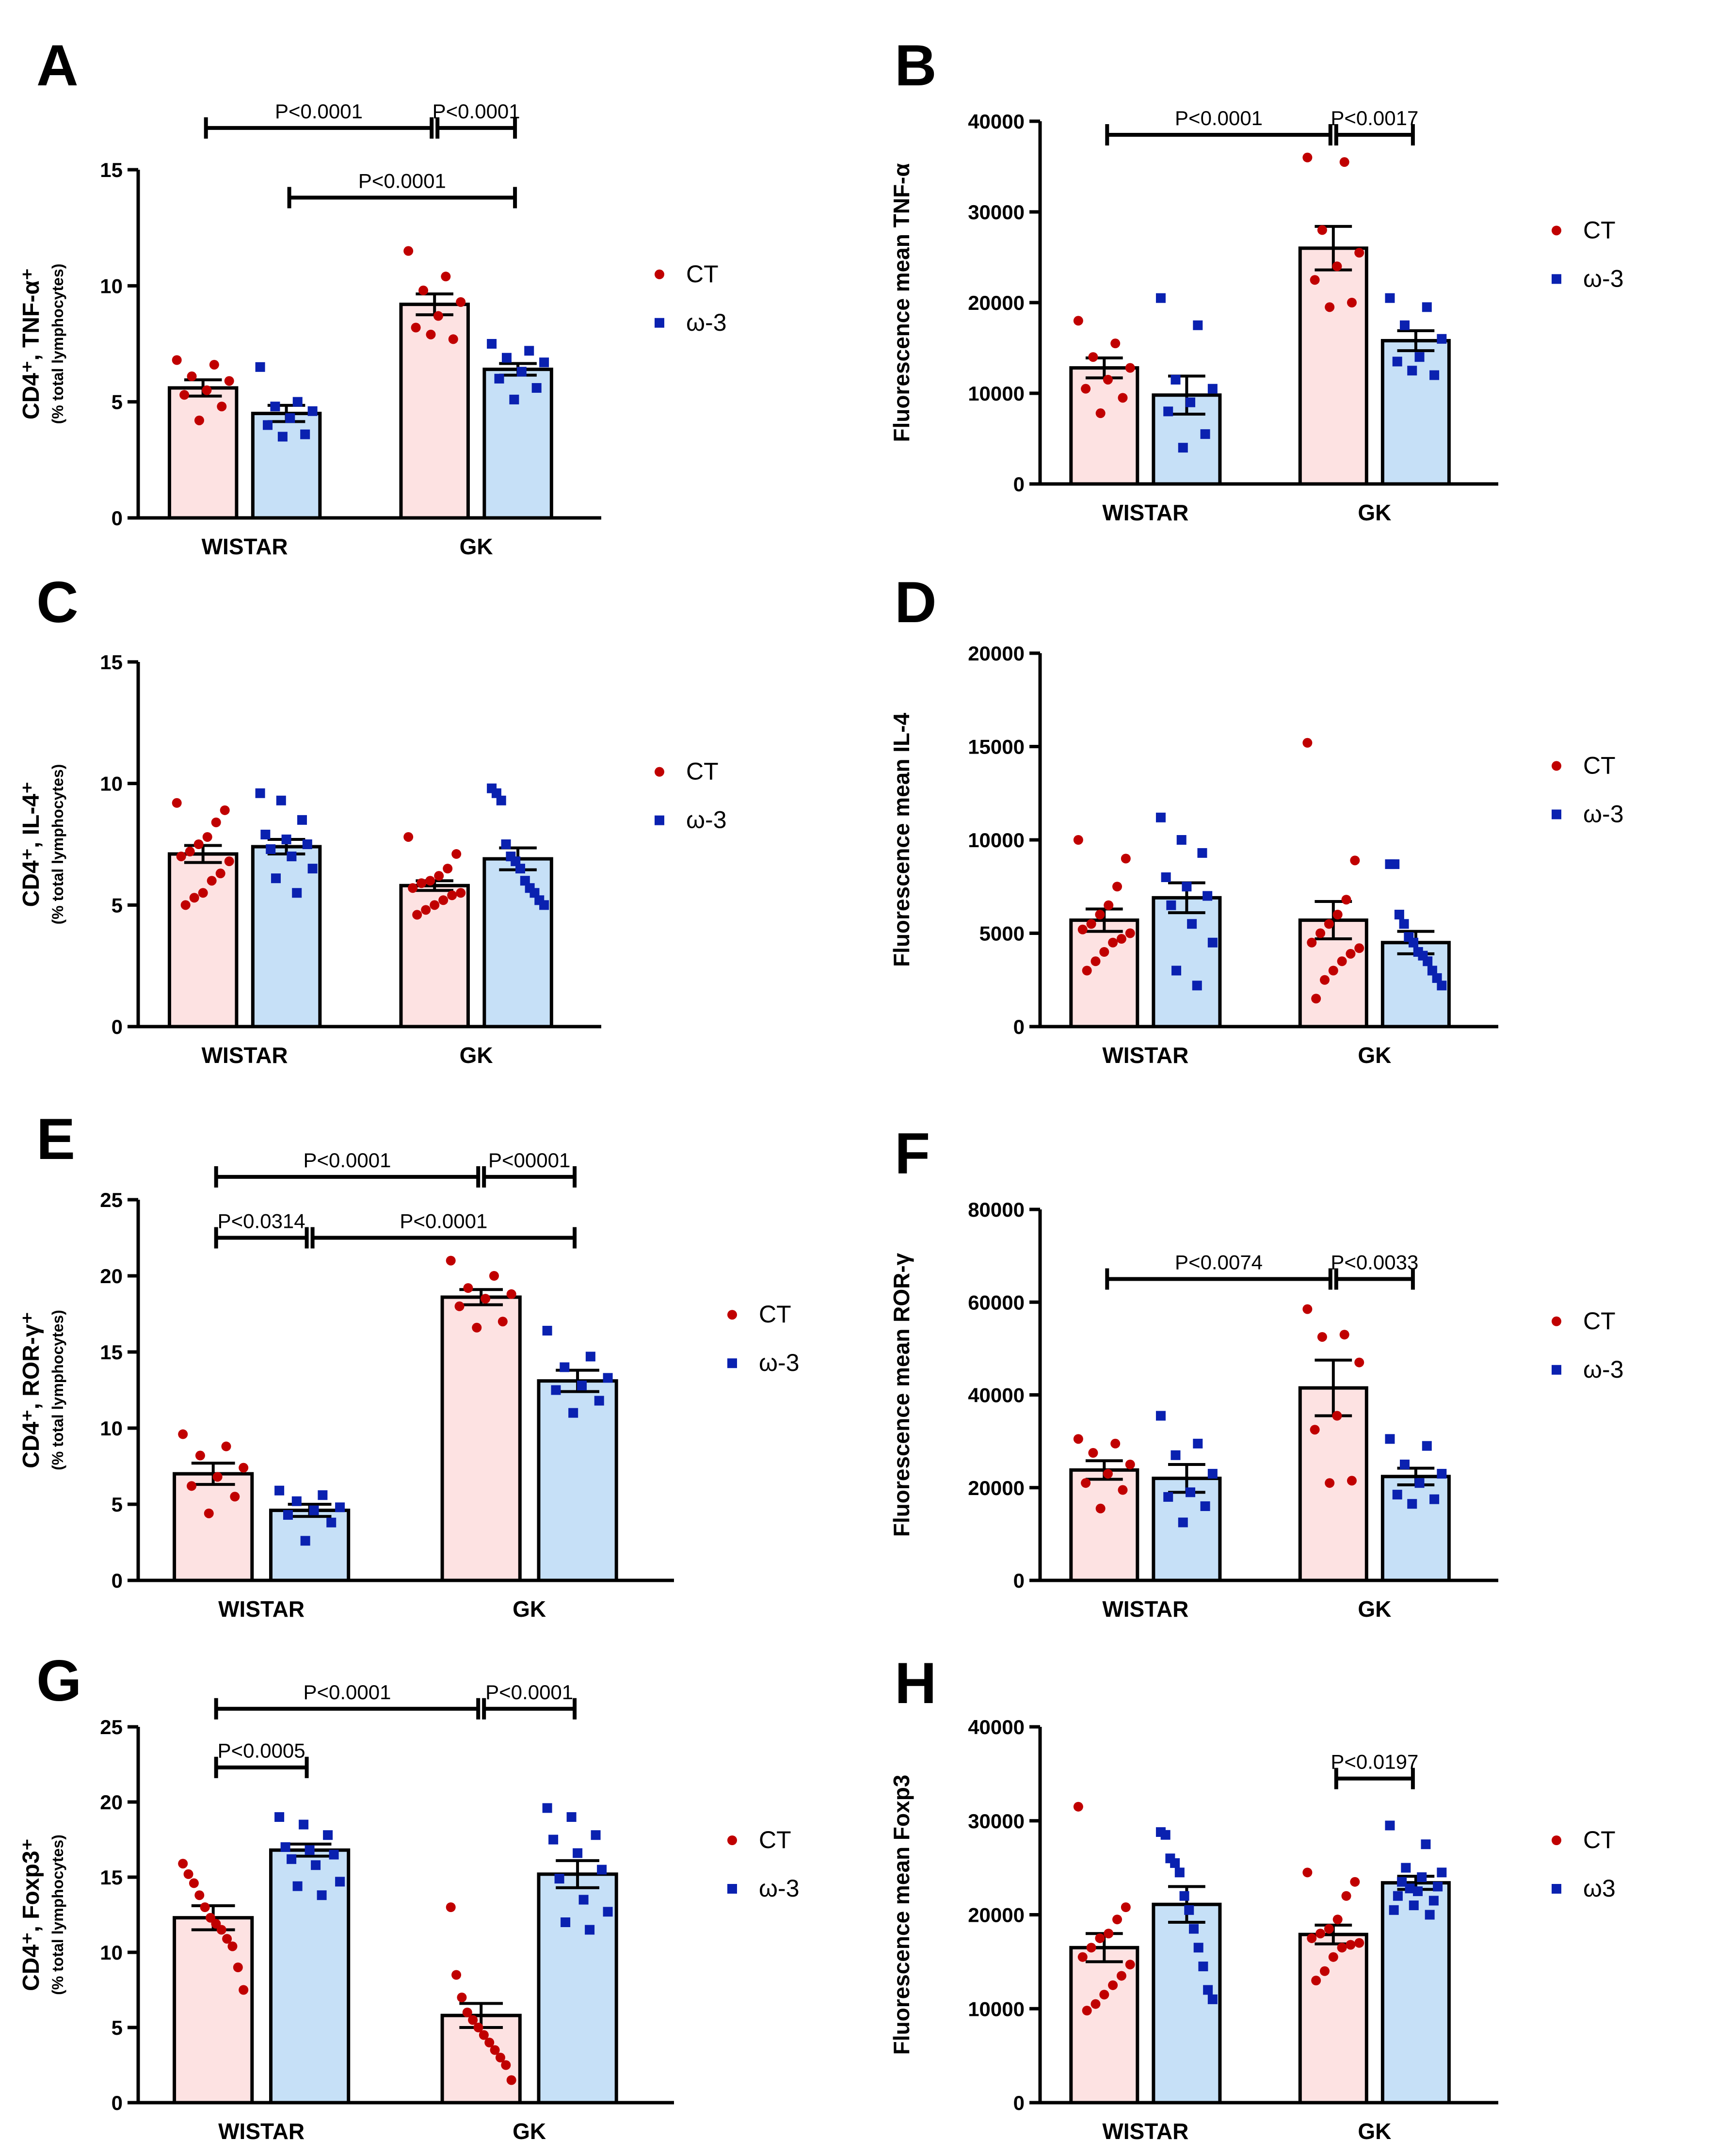  What do you see at coordinates (117, 402) in the screenshot?
I see `y-tick-label: 5` at bounding box center [117, 402].